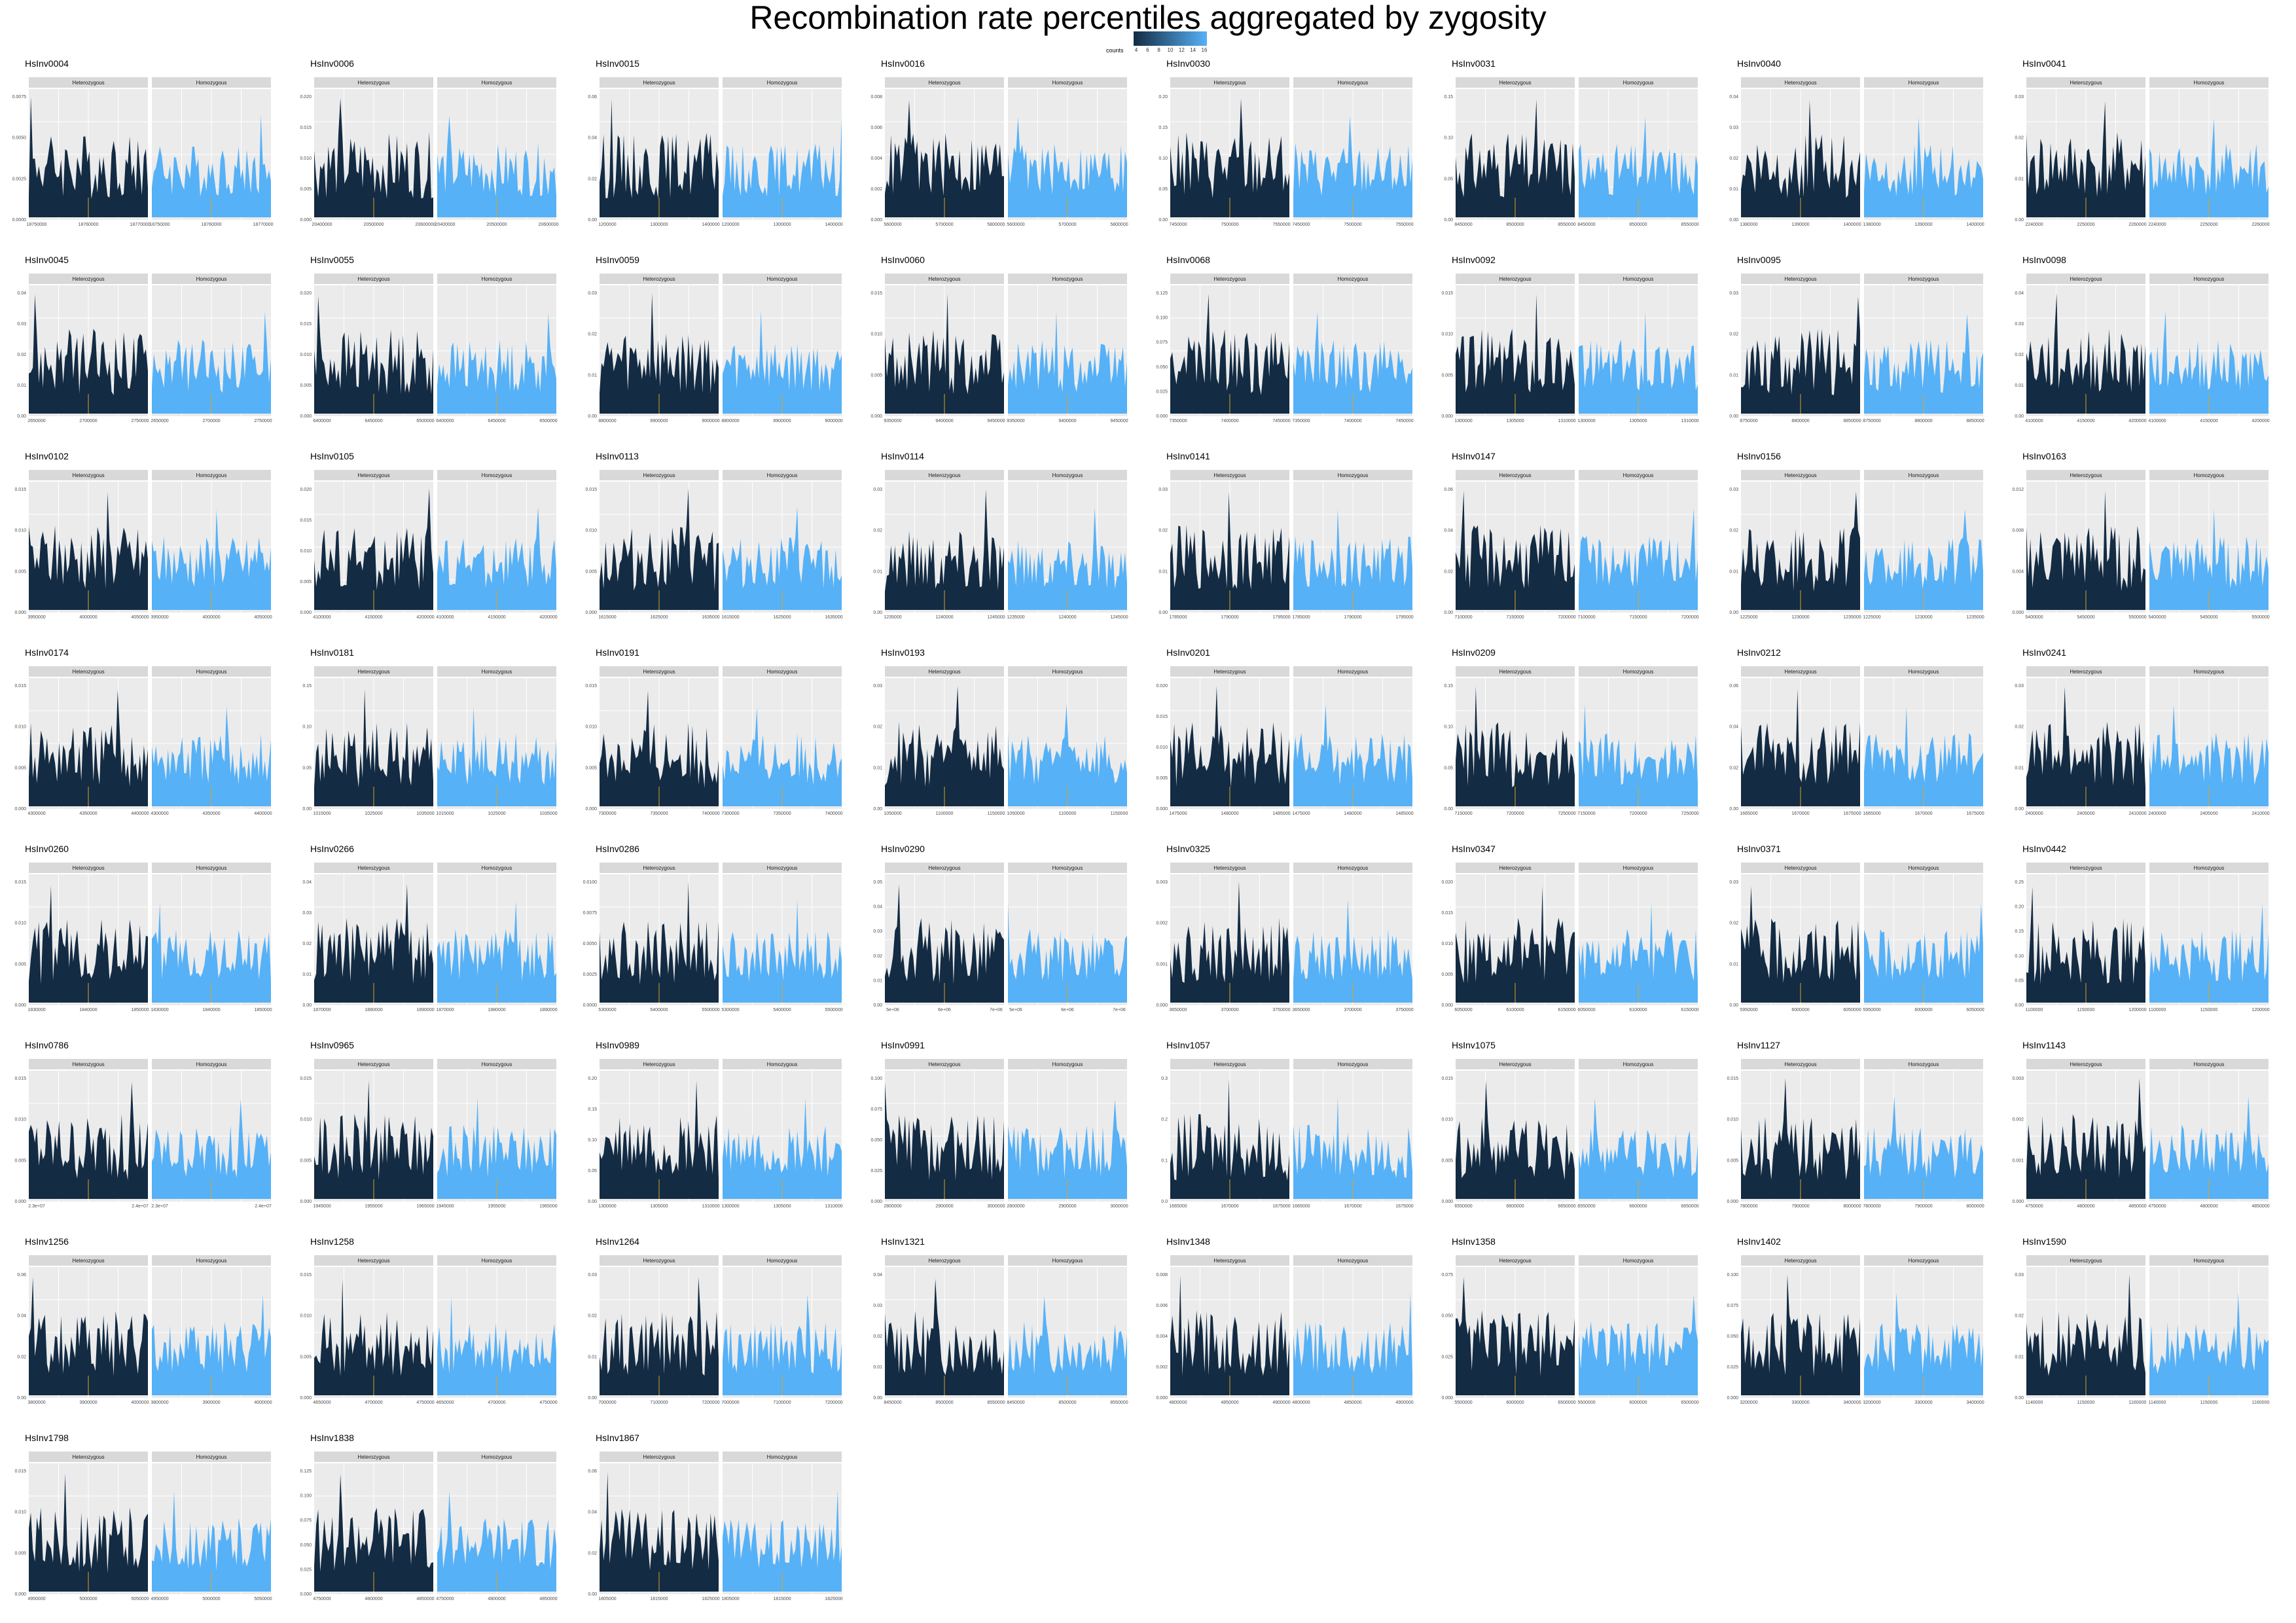 This screenshot has width=2296, height=1623. I want to click on x-tick-label: 5500000, so click(1586, 1402).